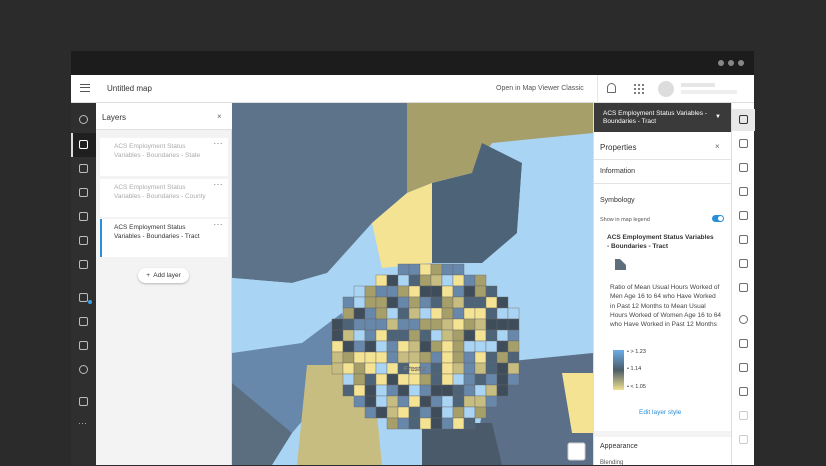 This screenshot has height=466, width=826. I want to click on print-icon, so click(83, 321).